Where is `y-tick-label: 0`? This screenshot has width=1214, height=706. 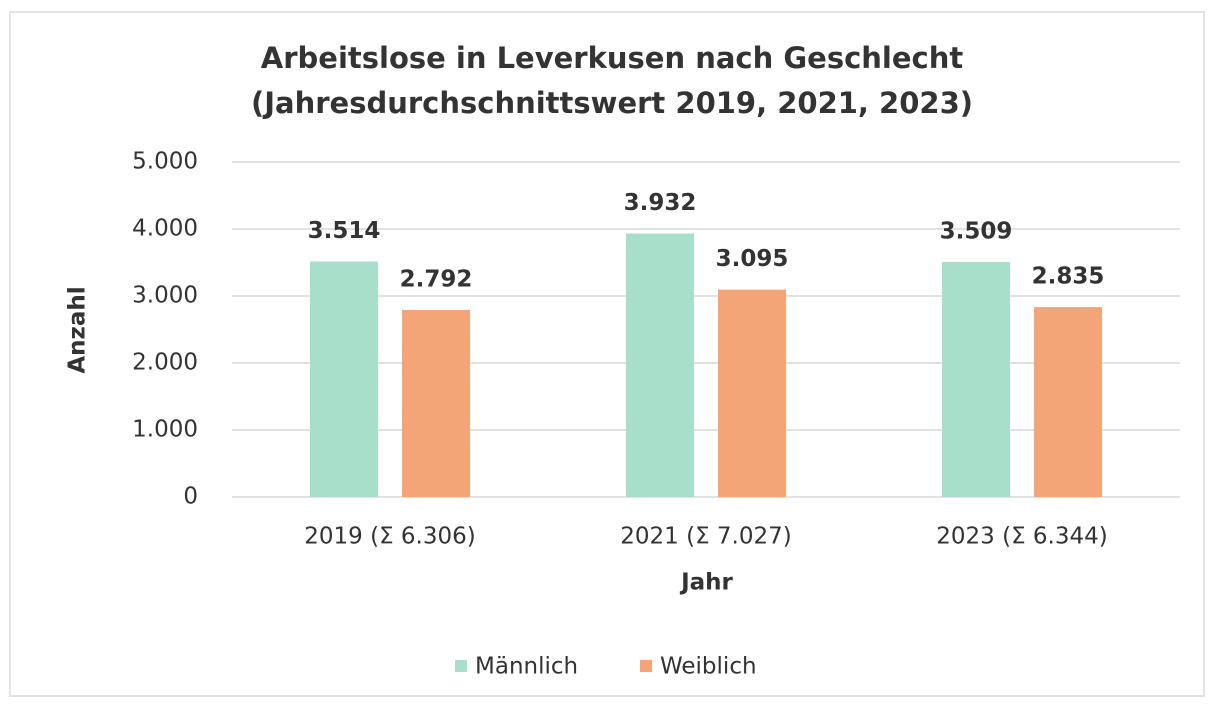
y-tick-label: 0 is located at coordinates (190, 497).